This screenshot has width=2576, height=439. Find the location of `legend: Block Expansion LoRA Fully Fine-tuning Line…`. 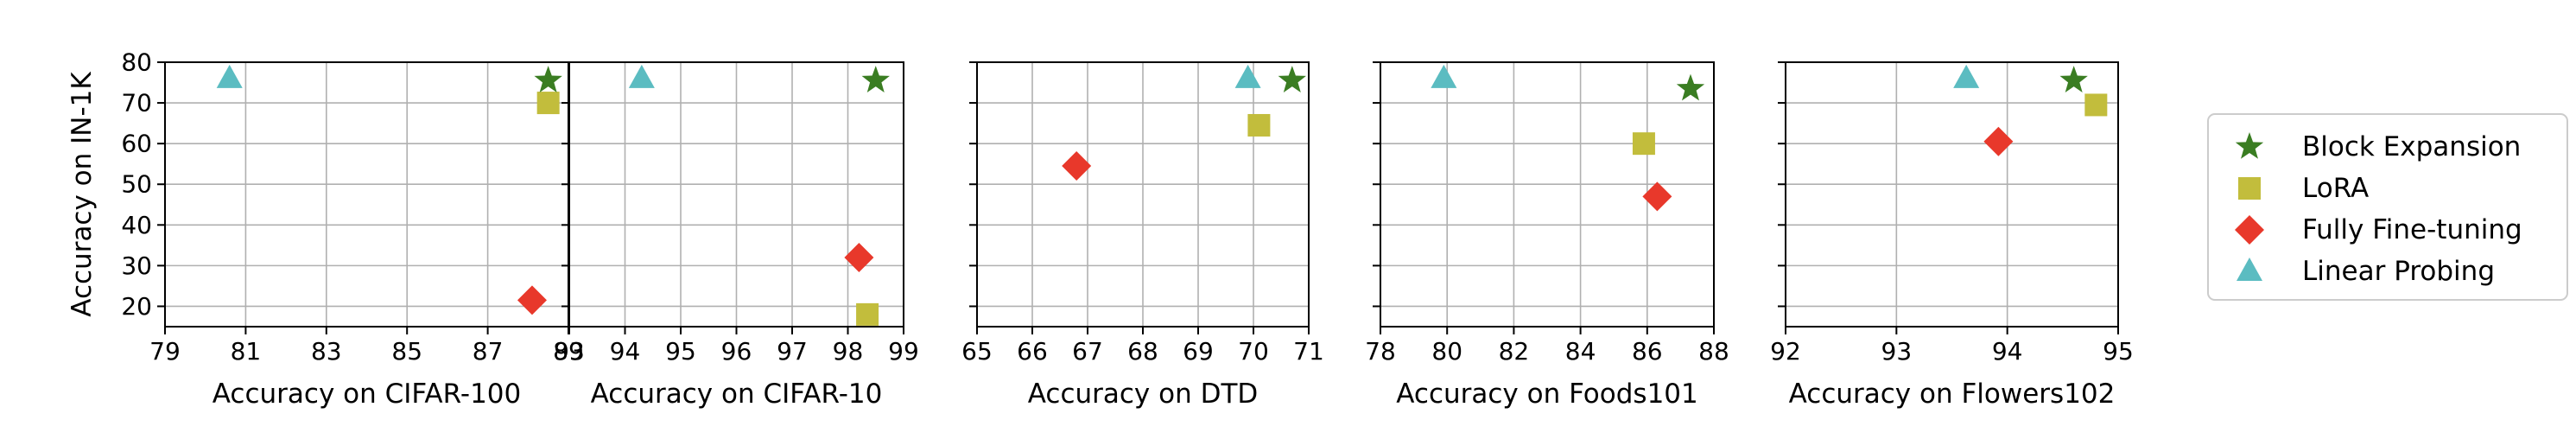

legend: Block Expansion LoRA Fully Fine-tuning Line… is located at coordinates (2387, 207).